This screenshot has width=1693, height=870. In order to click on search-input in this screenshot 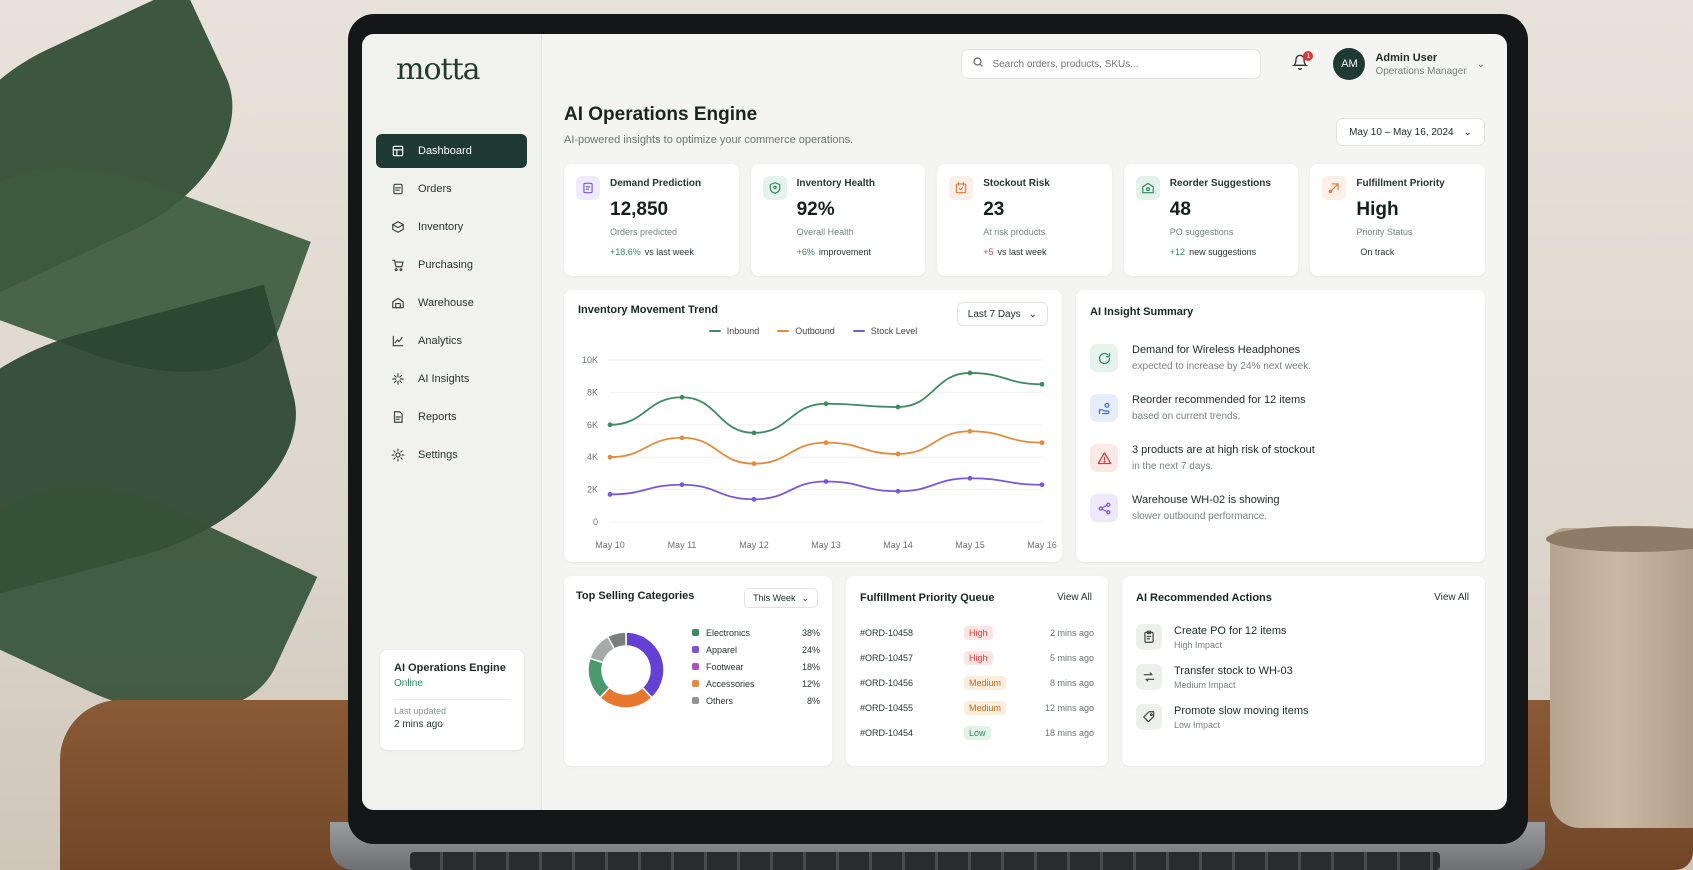, I will do `click(1121, 64)`.